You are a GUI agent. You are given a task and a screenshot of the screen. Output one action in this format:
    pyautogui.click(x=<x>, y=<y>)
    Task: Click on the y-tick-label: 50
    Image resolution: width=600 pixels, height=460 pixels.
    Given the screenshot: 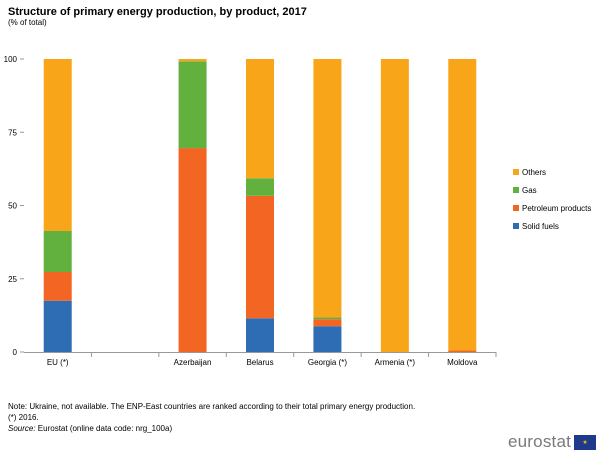 What is the action you would take?
    pyautogui.click(x=12, y=206)
    